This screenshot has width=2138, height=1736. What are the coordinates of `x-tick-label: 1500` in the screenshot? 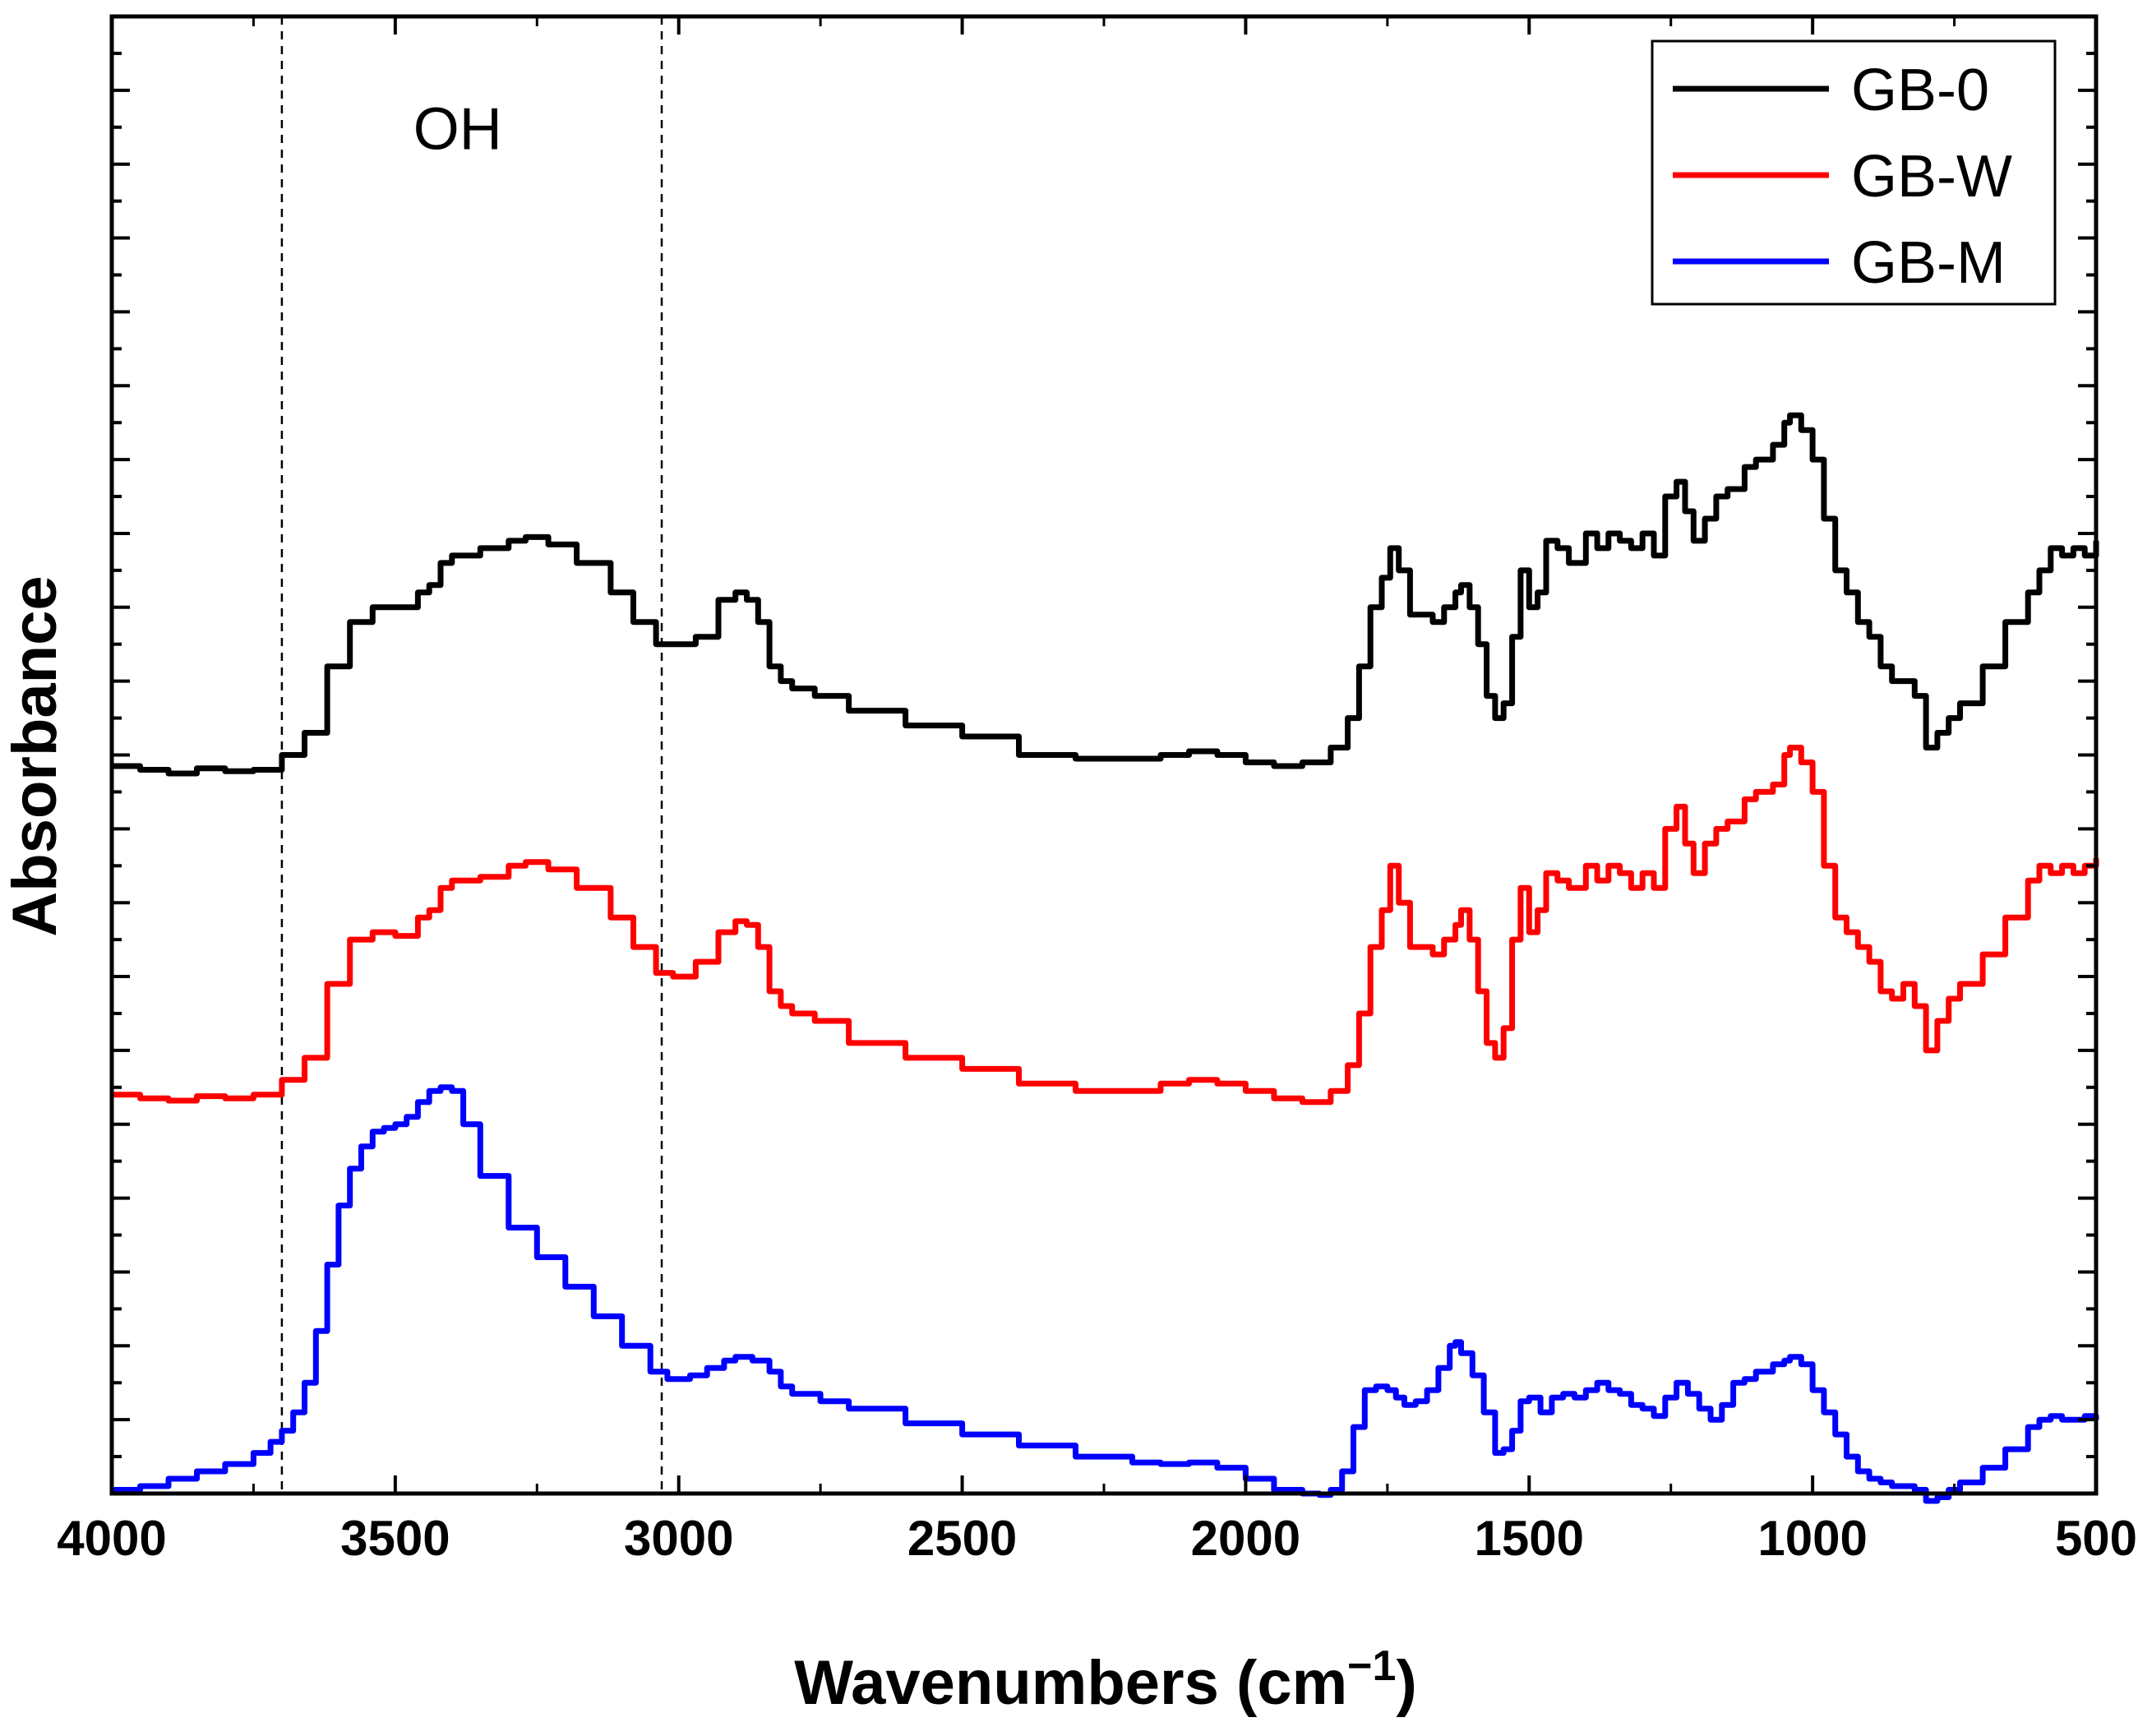 It's located at (1529, 1539).